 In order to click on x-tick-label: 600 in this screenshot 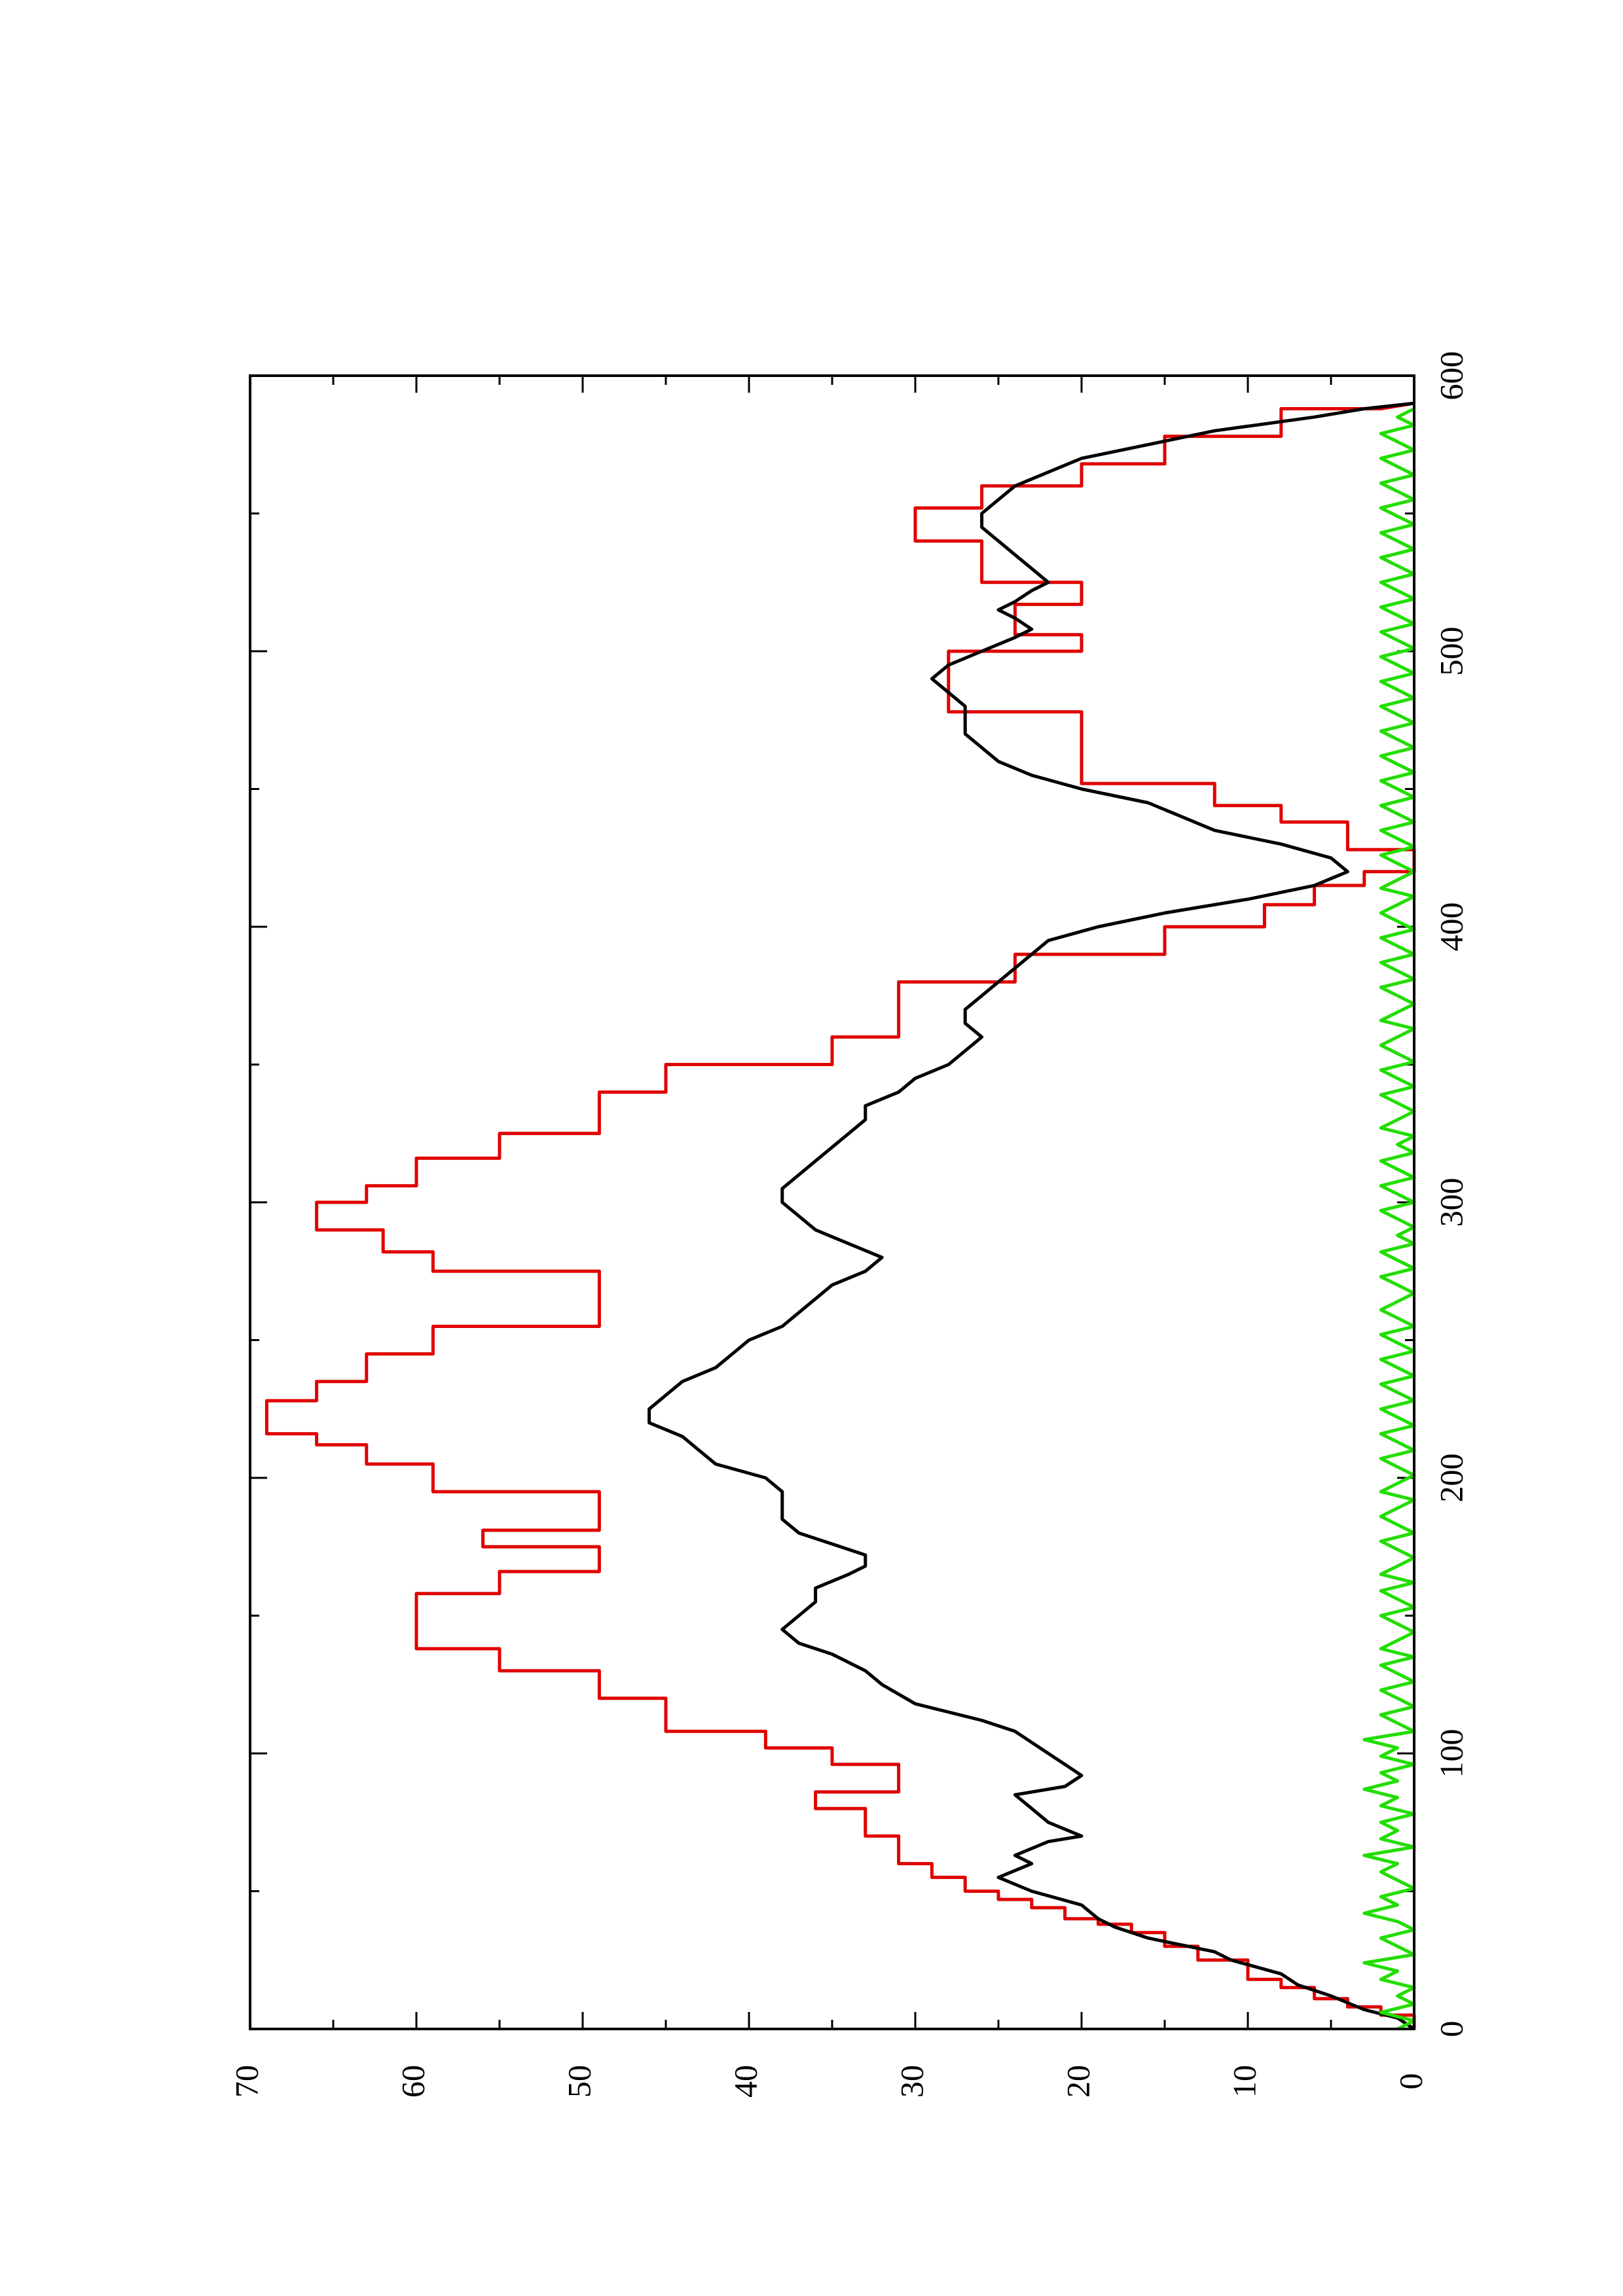, I will do `click(1450, 376)`.